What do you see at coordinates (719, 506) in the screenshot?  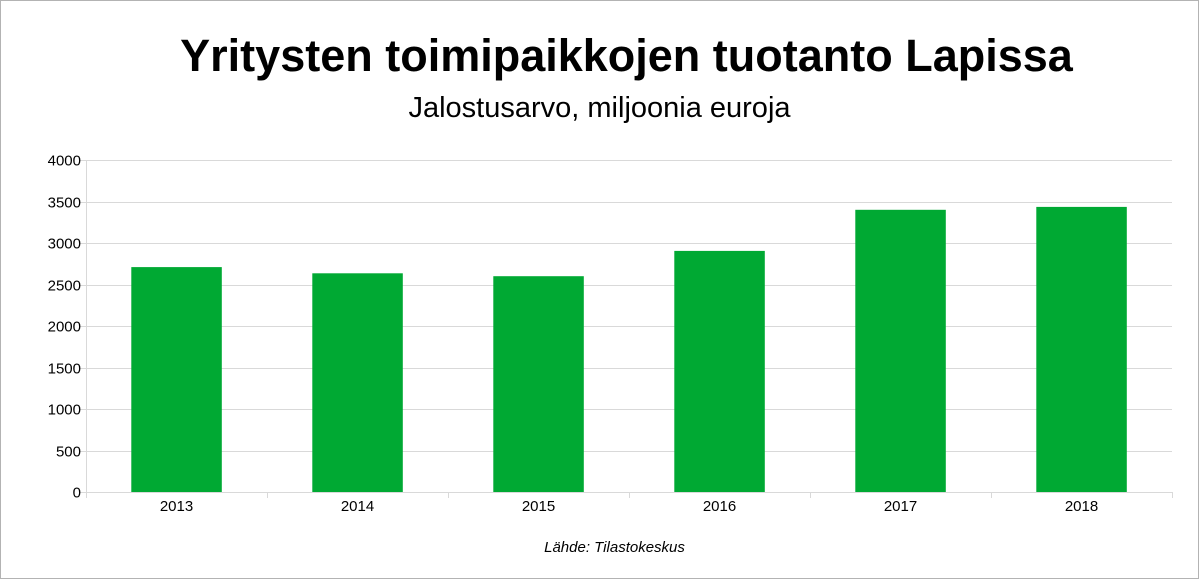 I see `x-tick-label: 2016` at bounding box center [719, 506].